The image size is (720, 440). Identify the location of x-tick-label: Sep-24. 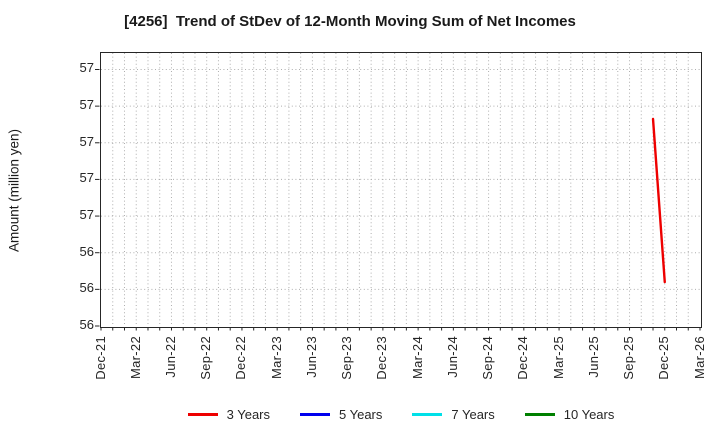
(488, 358).